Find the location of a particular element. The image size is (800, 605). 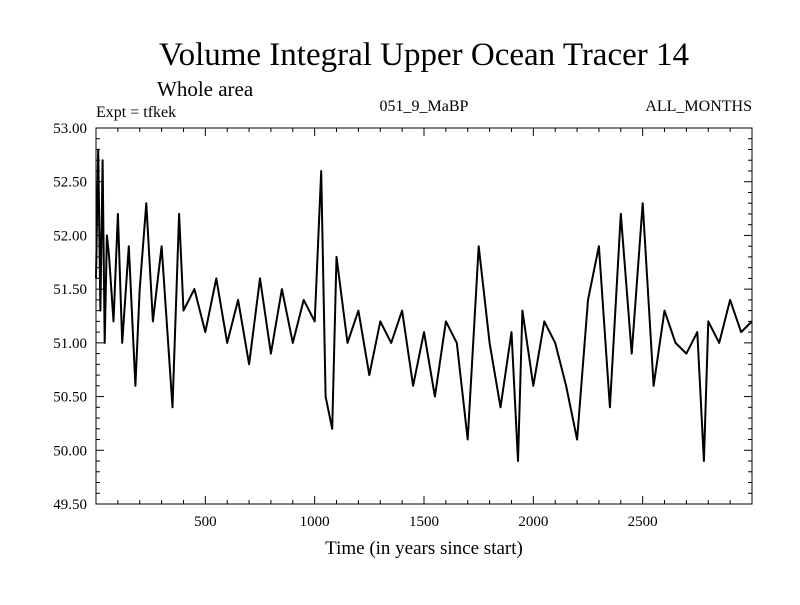

y-tick-label: 49.50 is located at coordinates (70, 505).